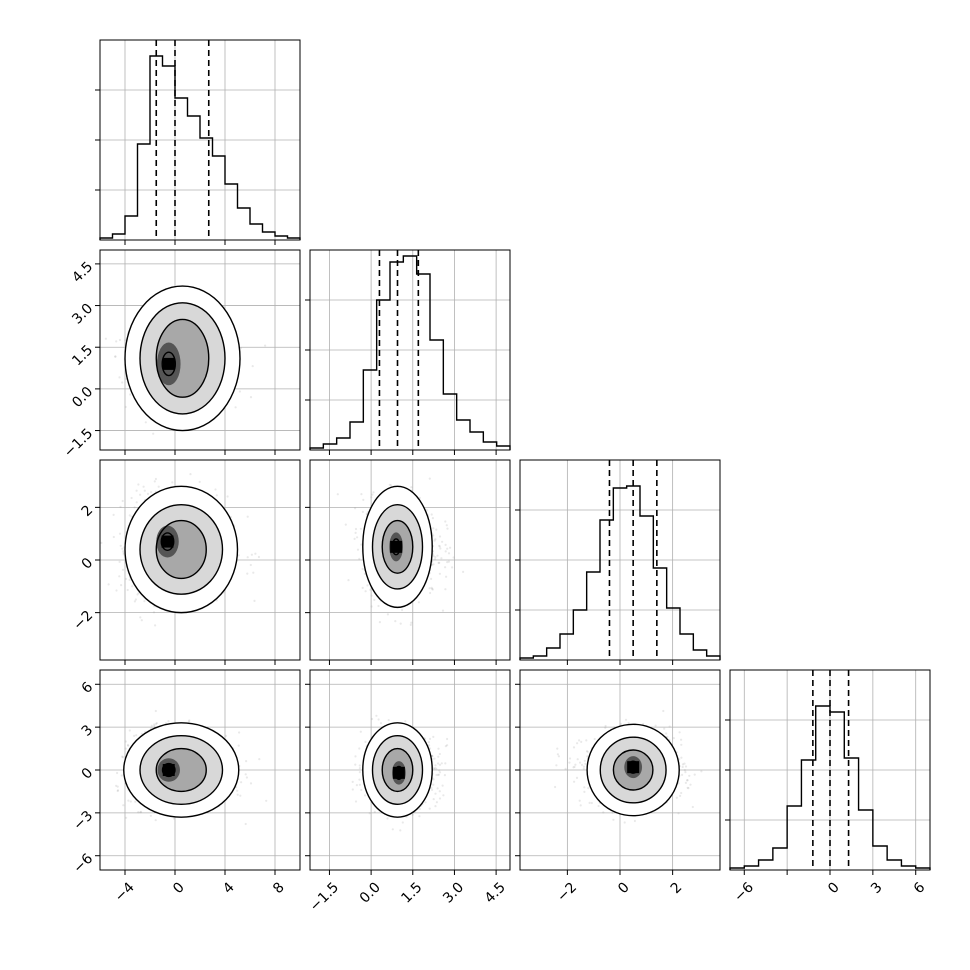  Describe the element at coordinates (88, 564) in the screenshot. I see `y-tick-label: 0` at that location.